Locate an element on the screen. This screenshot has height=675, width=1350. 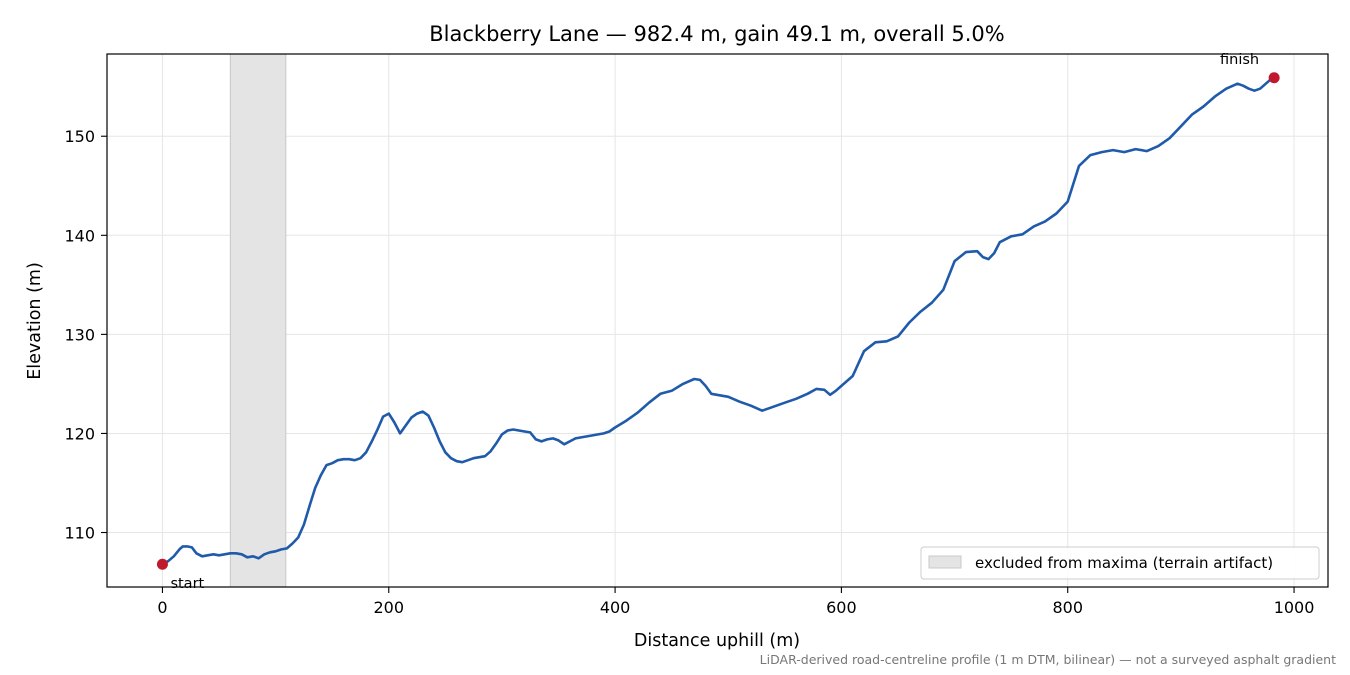
y-tick-label: 130 is located at coordinates (79, 334).